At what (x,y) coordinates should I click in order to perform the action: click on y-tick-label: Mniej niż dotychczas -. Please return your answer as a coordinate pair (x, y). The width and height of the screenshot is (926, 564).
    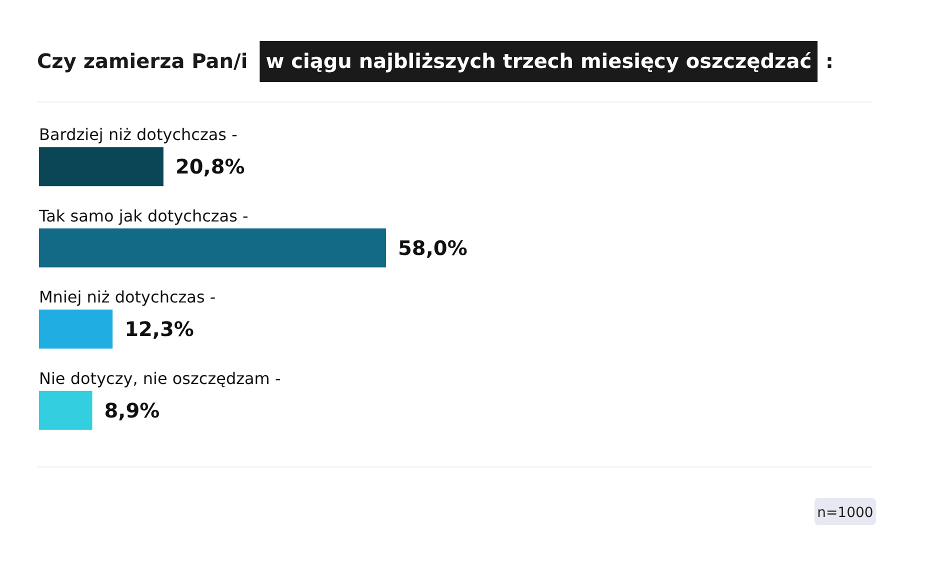
    Looking at the image, I should click on (127, 297).